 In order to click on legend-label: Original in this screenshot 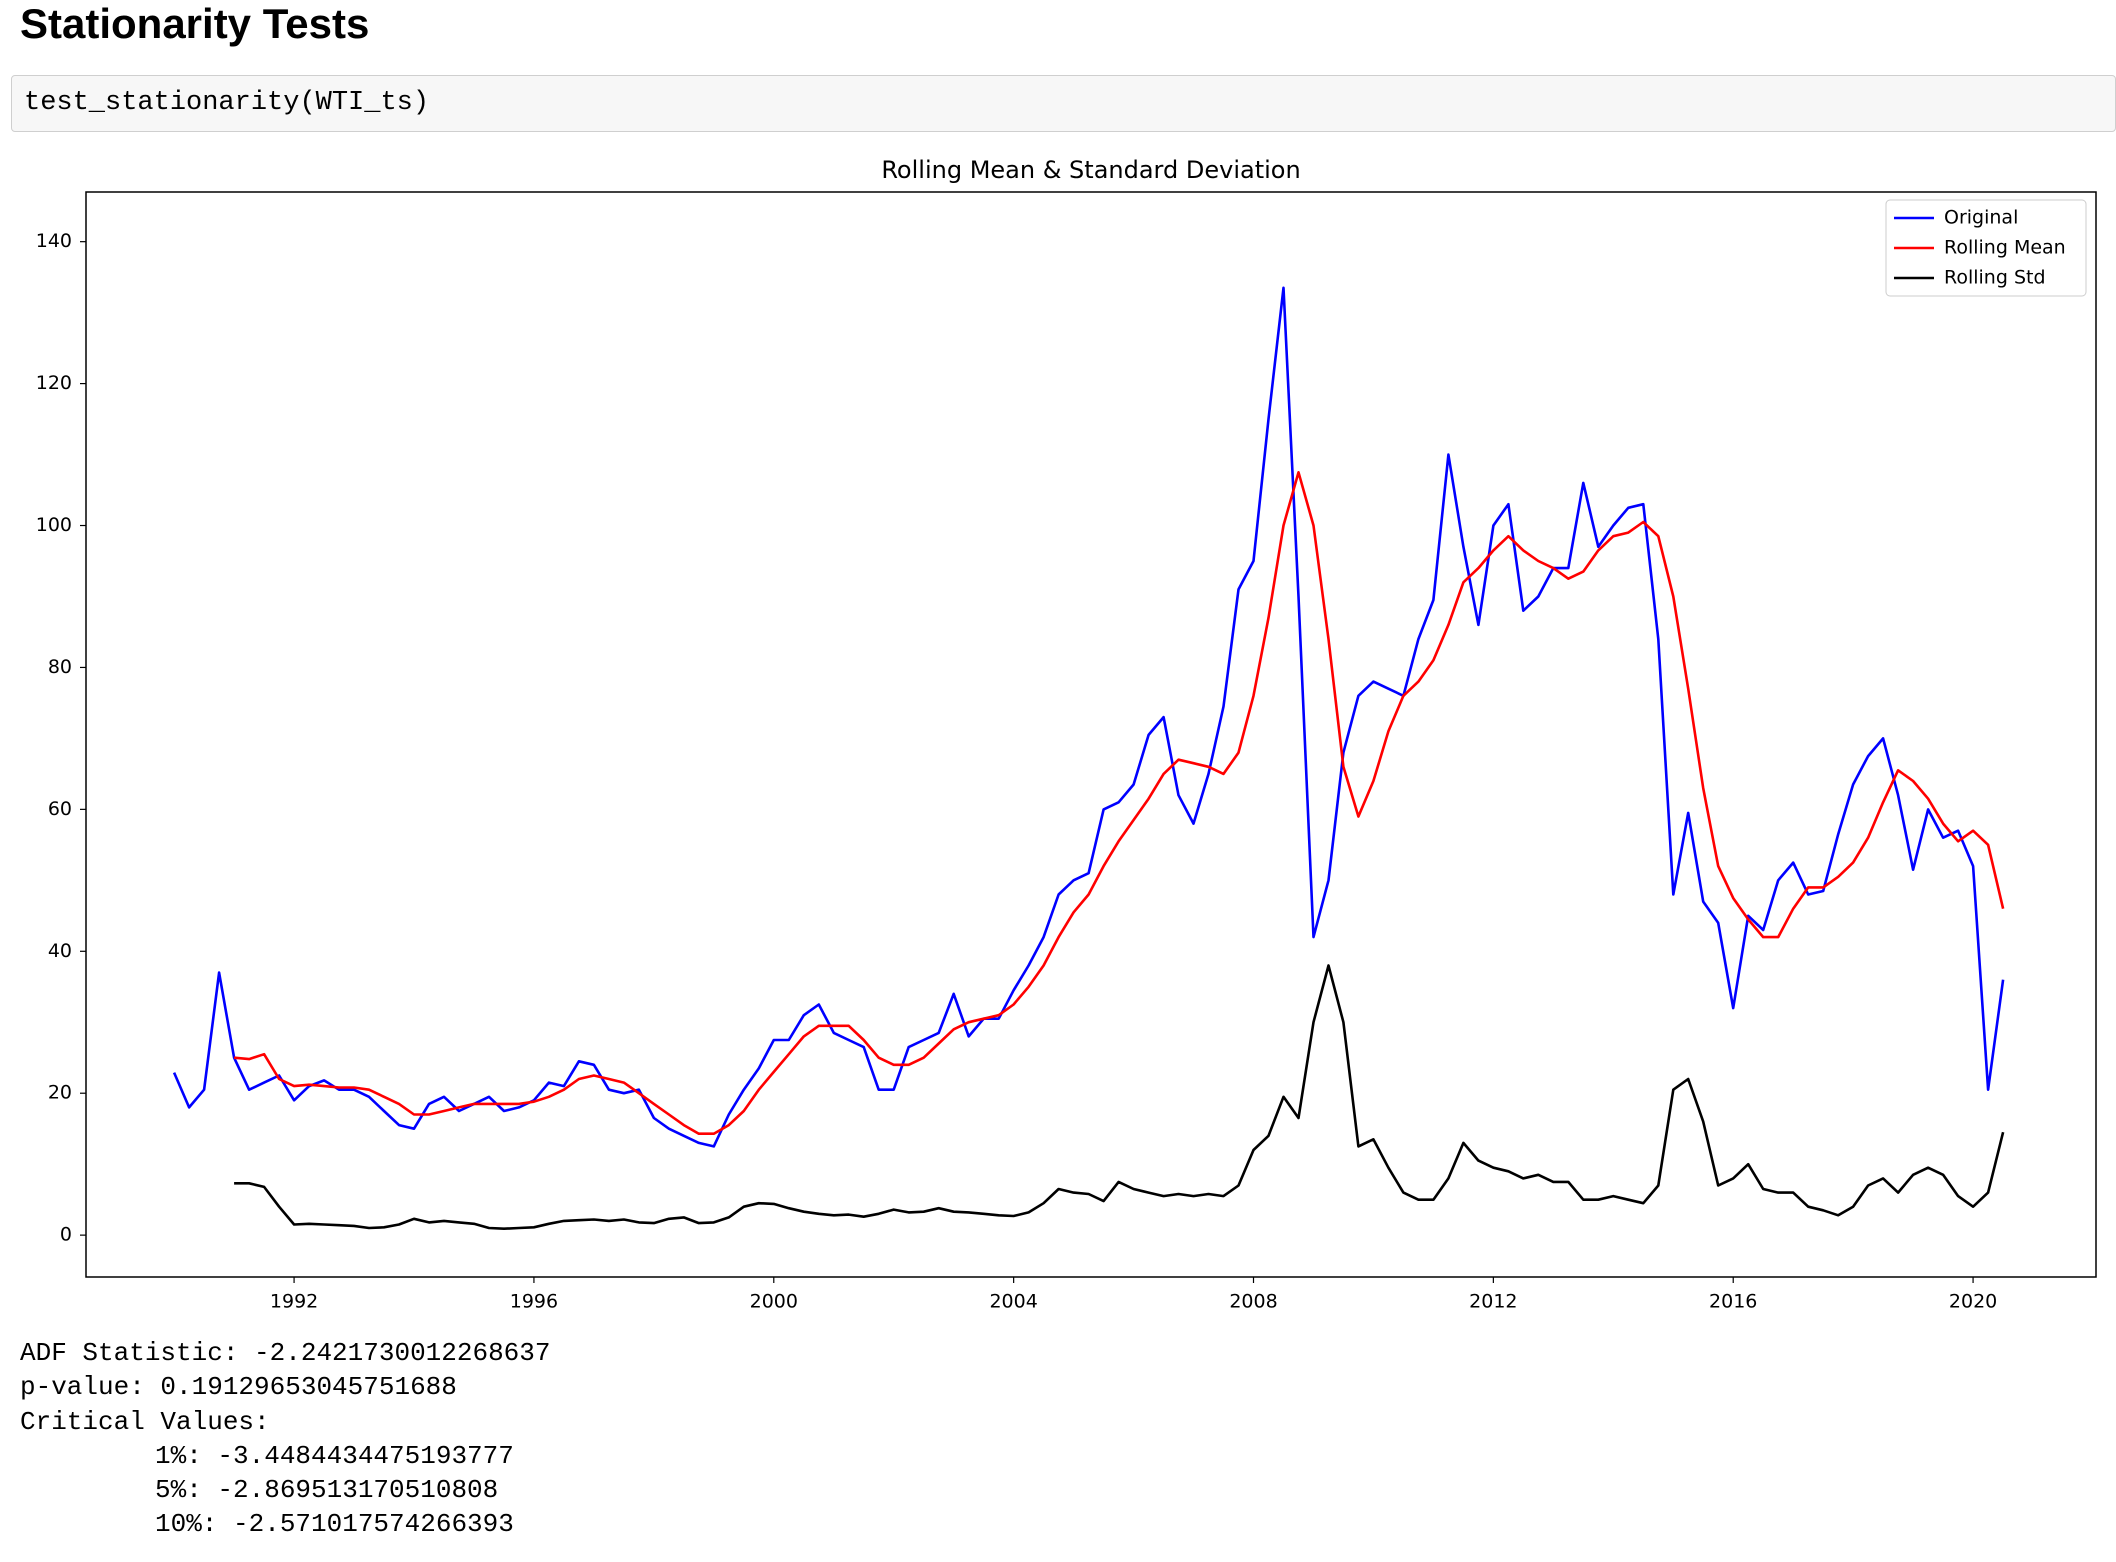, I will do `click(1981, 218)`.